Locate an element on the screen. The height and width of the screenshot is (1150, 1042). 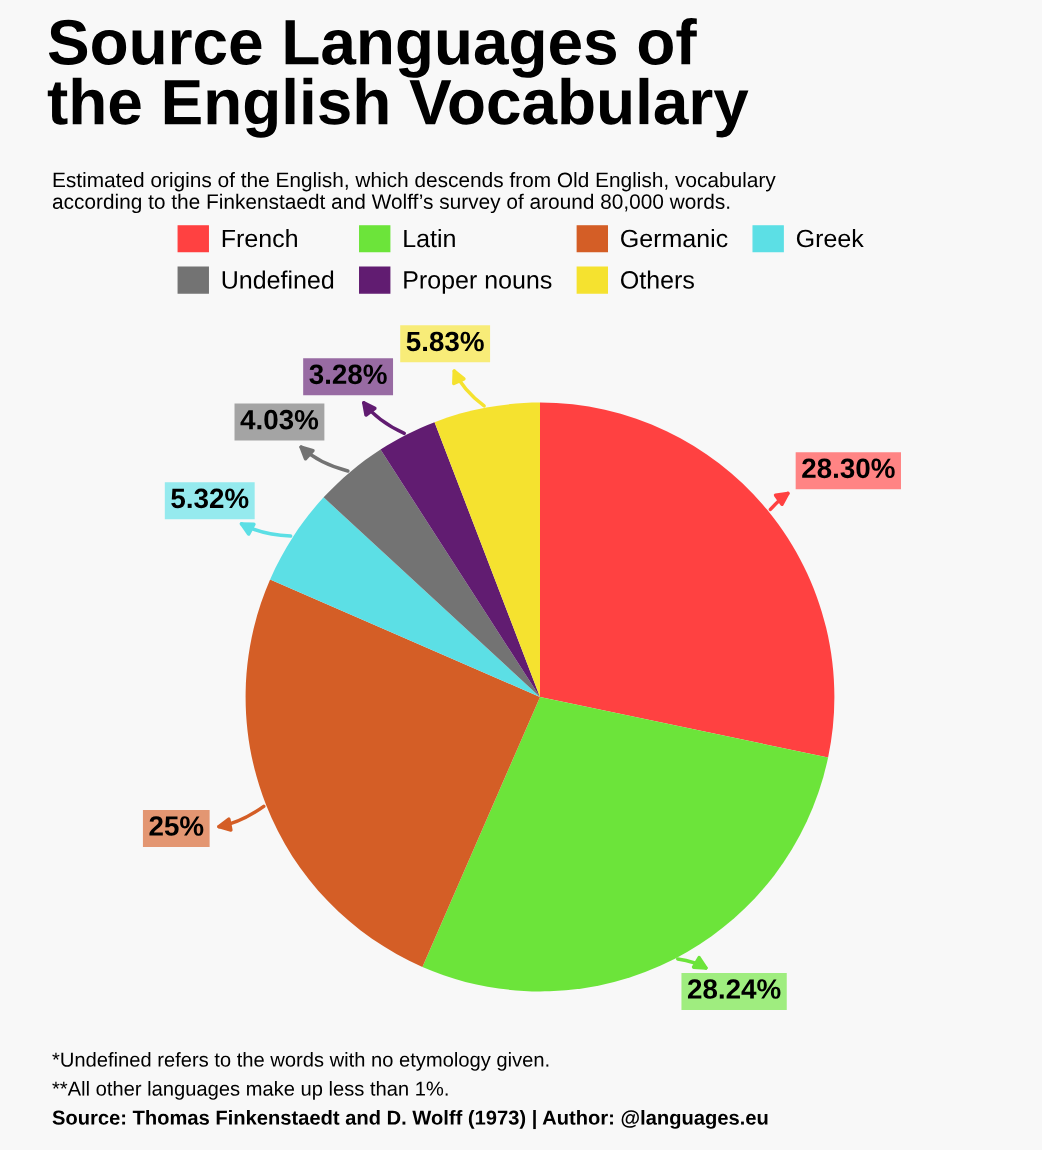
chart-title: Source Languages of the English Vocabulary is located at coordinates (398, 78).